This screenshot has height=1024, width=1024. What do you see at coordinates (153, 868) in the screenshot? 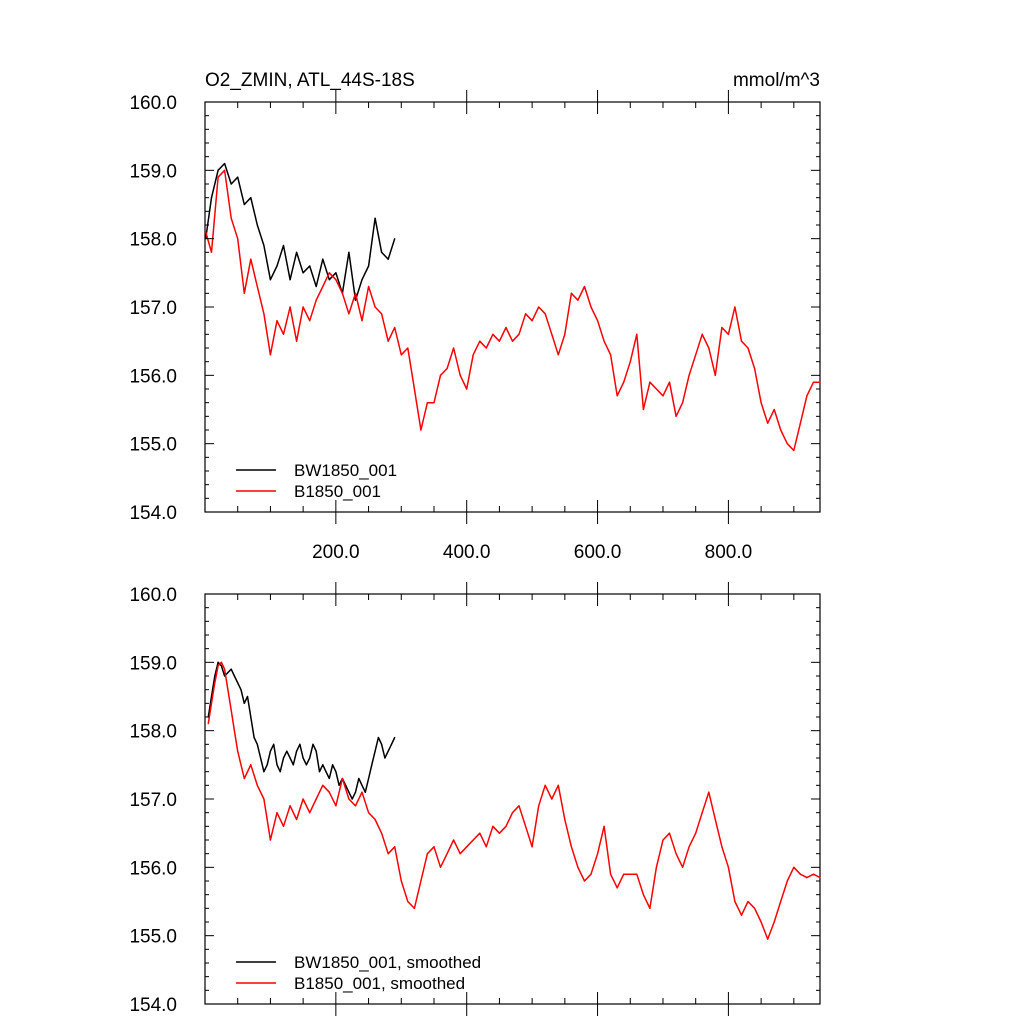
I see `y-tick-label: 156.0` at bounding box center [153, 868].